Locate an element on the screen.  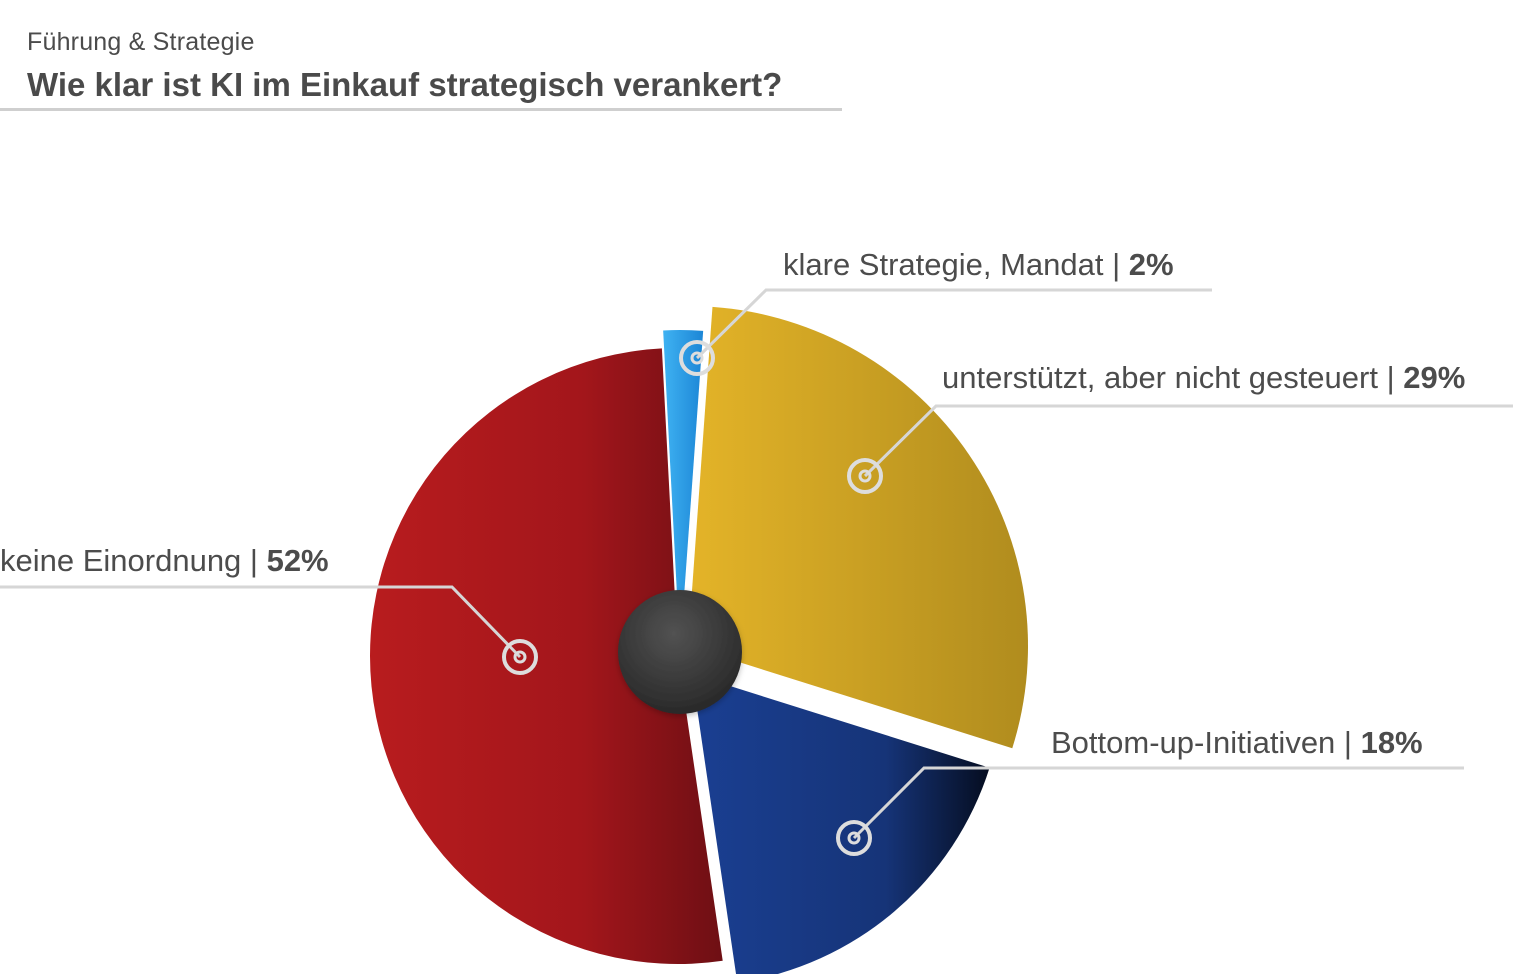
slice-bottom-up is located at coordinates (841, 824).